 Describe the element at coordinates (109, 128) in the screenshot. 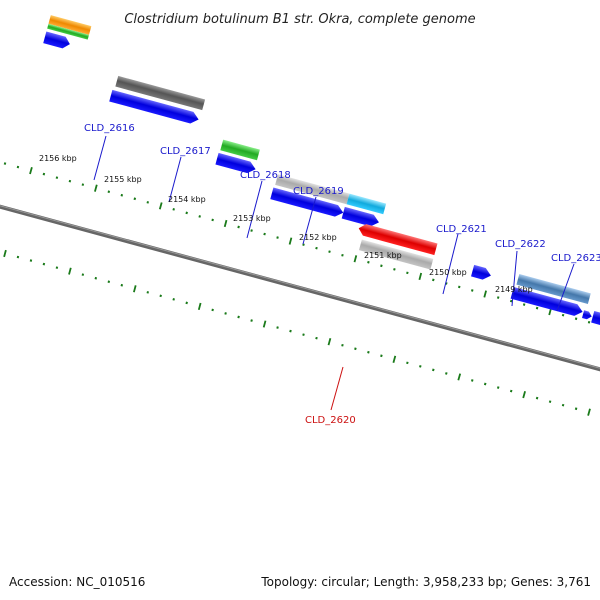

I see `gene-label-cld2616: CLD_2616` at that location.